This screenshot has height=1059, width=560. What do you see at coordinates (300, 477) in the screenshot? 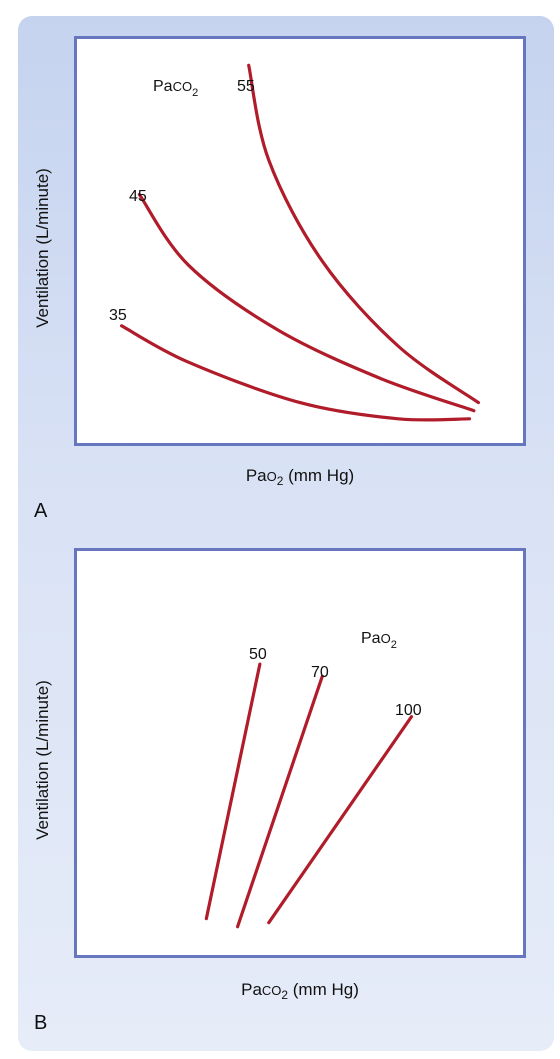
I see `chart-a-x-axis-label: PaO2 (mm Hg)` at bounding box center [300, 477].